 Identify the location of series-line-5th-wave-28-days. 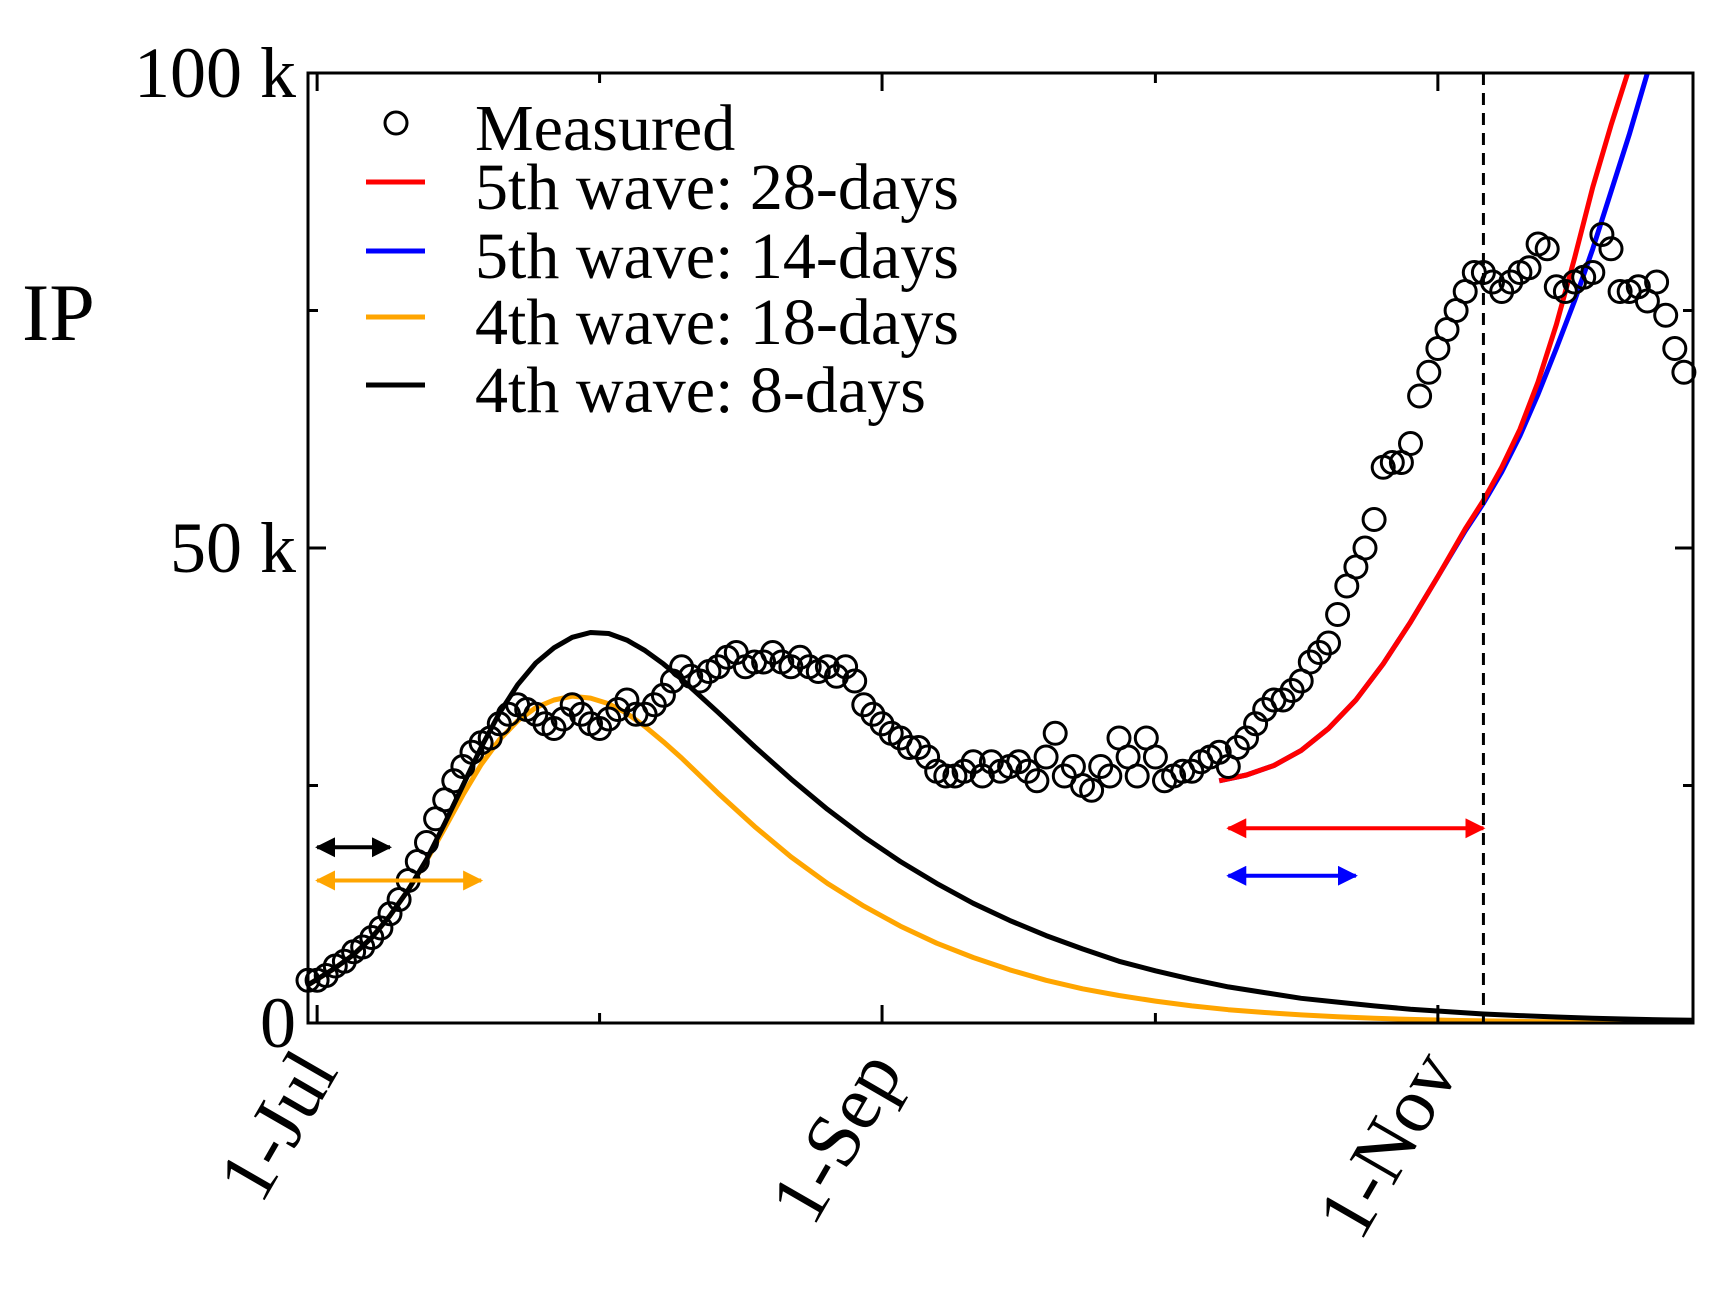
(1424, 428).